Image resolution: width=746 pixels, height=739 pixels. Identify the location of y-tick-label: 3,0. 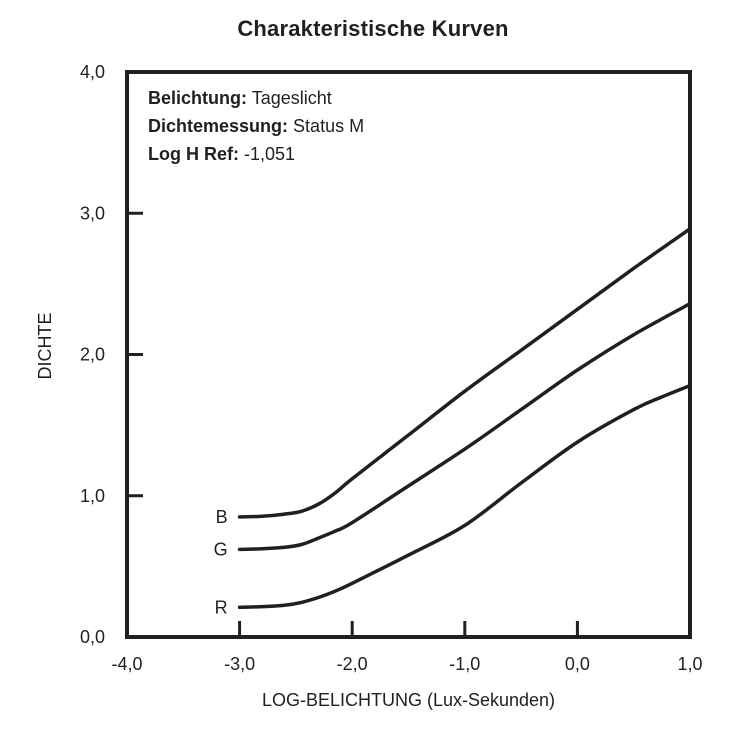
(92, 213).